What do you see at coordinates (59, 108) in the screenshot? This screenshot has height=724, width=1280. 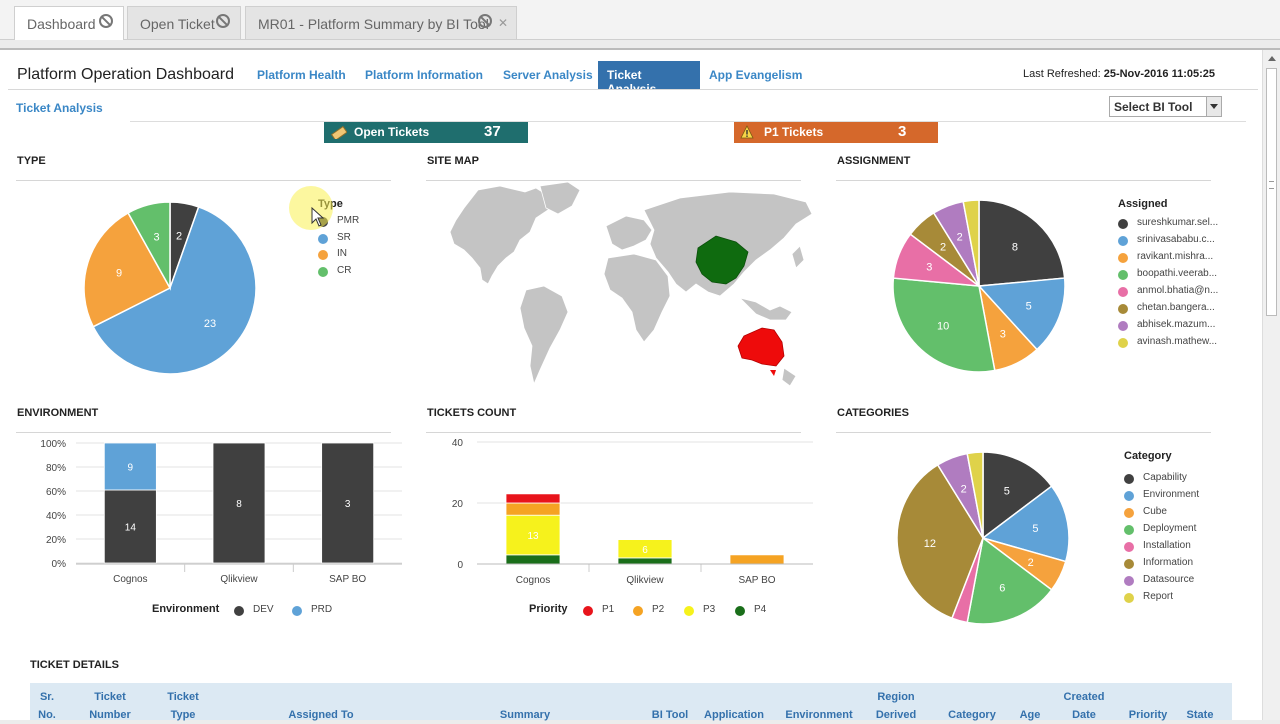 I see `breadcrumb: Ticket Analysis` at bounding box center [59, 108].